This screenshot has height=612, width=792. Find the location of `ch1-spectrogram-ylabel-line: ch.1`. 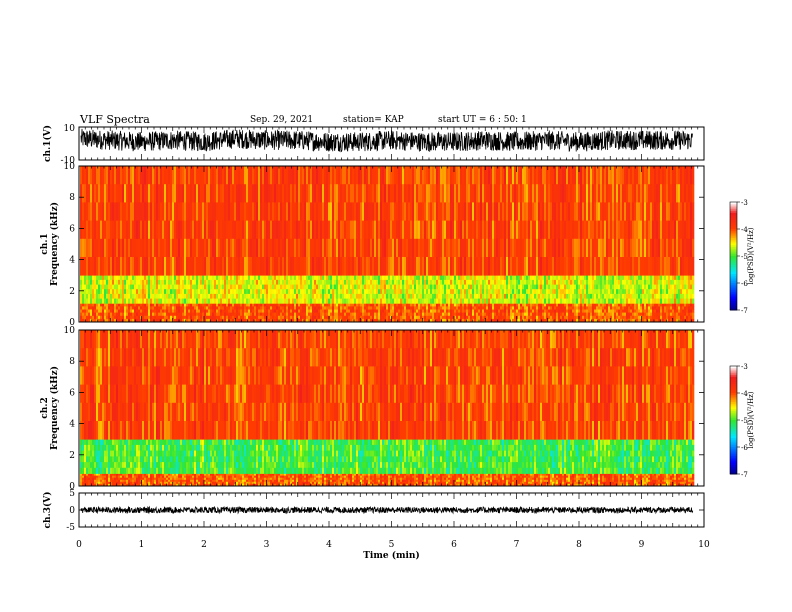

ch1-spectrogram-ylabel-line: ch.1 is located at coordinates (45, 243).